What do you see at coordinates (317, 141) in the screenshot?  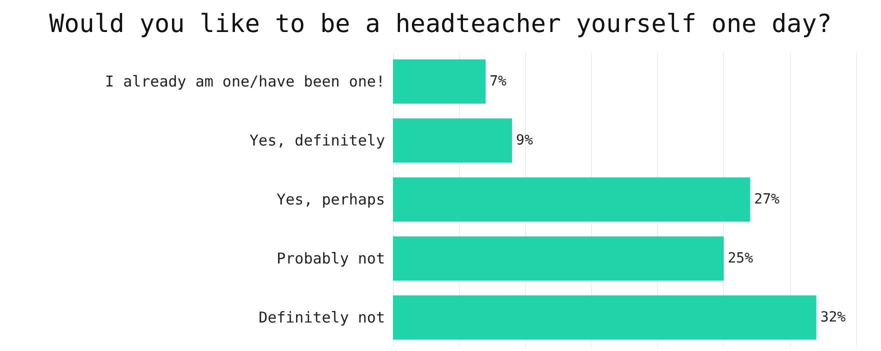 I see `y-tick-label: Yes, definitely` at bounding box center [317, 141].